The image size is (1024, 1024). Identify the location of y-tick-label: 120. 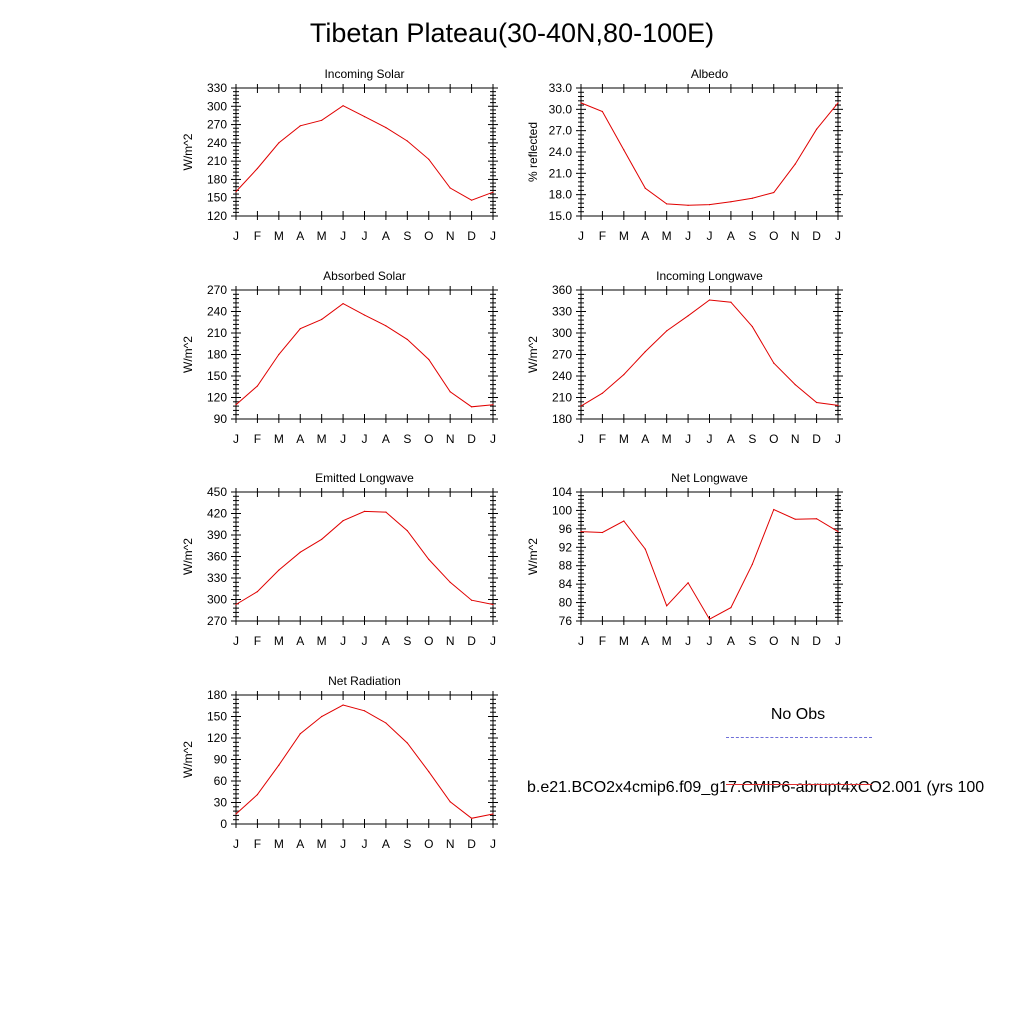
(217, 398).